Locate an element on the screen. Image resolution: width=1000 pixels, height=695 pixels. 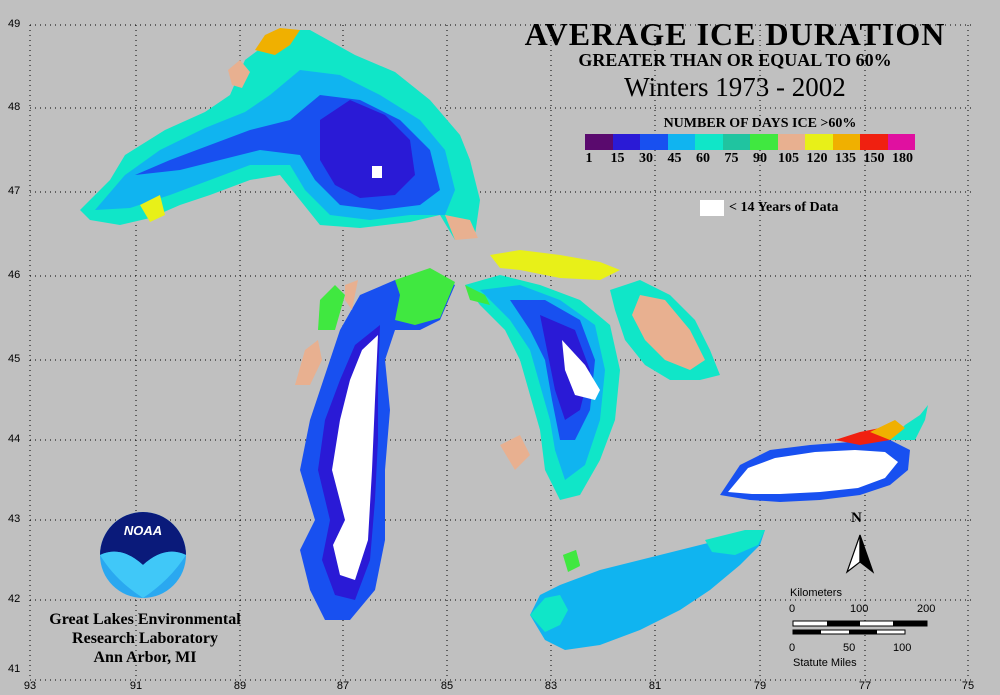
scale-mi-tick-1: 50 is located at coordinates (849, 648).